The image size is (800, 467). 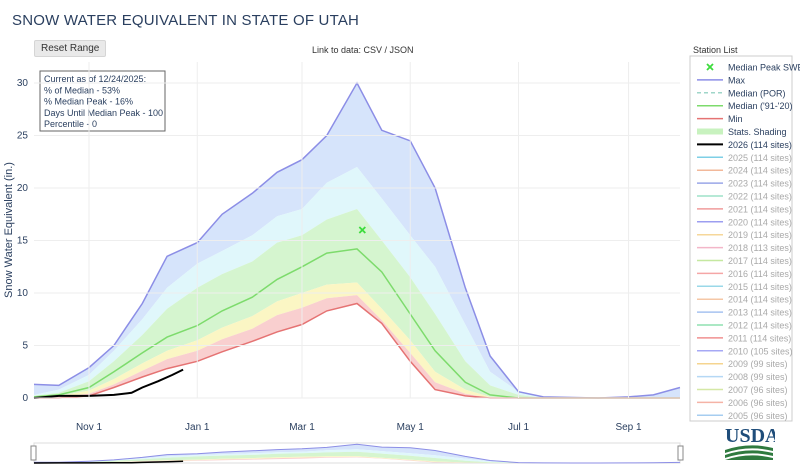 I want to click on legend-item: 2024 (114 sites), so click(x=744, y=171).